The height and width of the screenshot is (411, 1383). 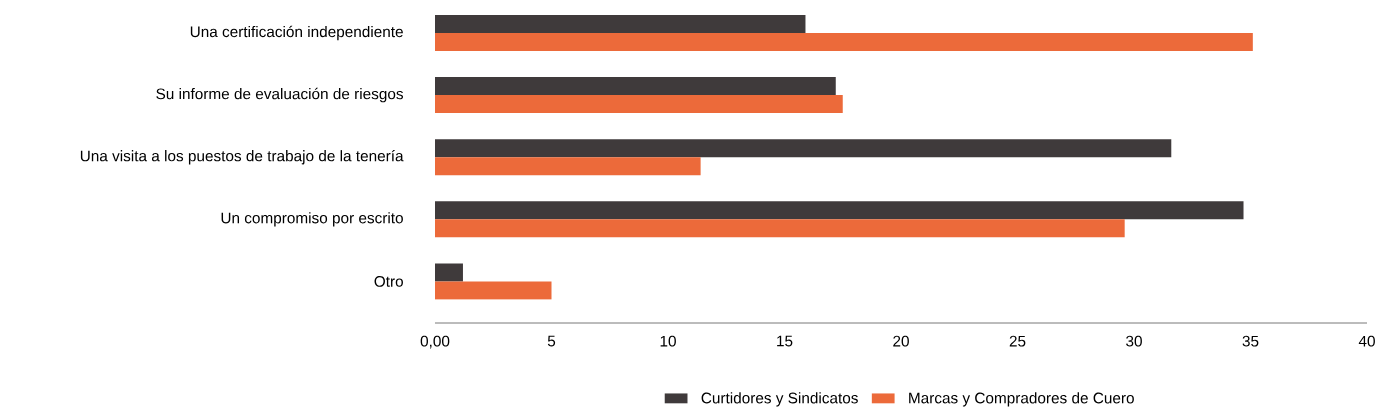 What do you see at coordinates (785, 341) in the screenshot?
I see `x-tick-label: 15` at bounding box center [785, 341].